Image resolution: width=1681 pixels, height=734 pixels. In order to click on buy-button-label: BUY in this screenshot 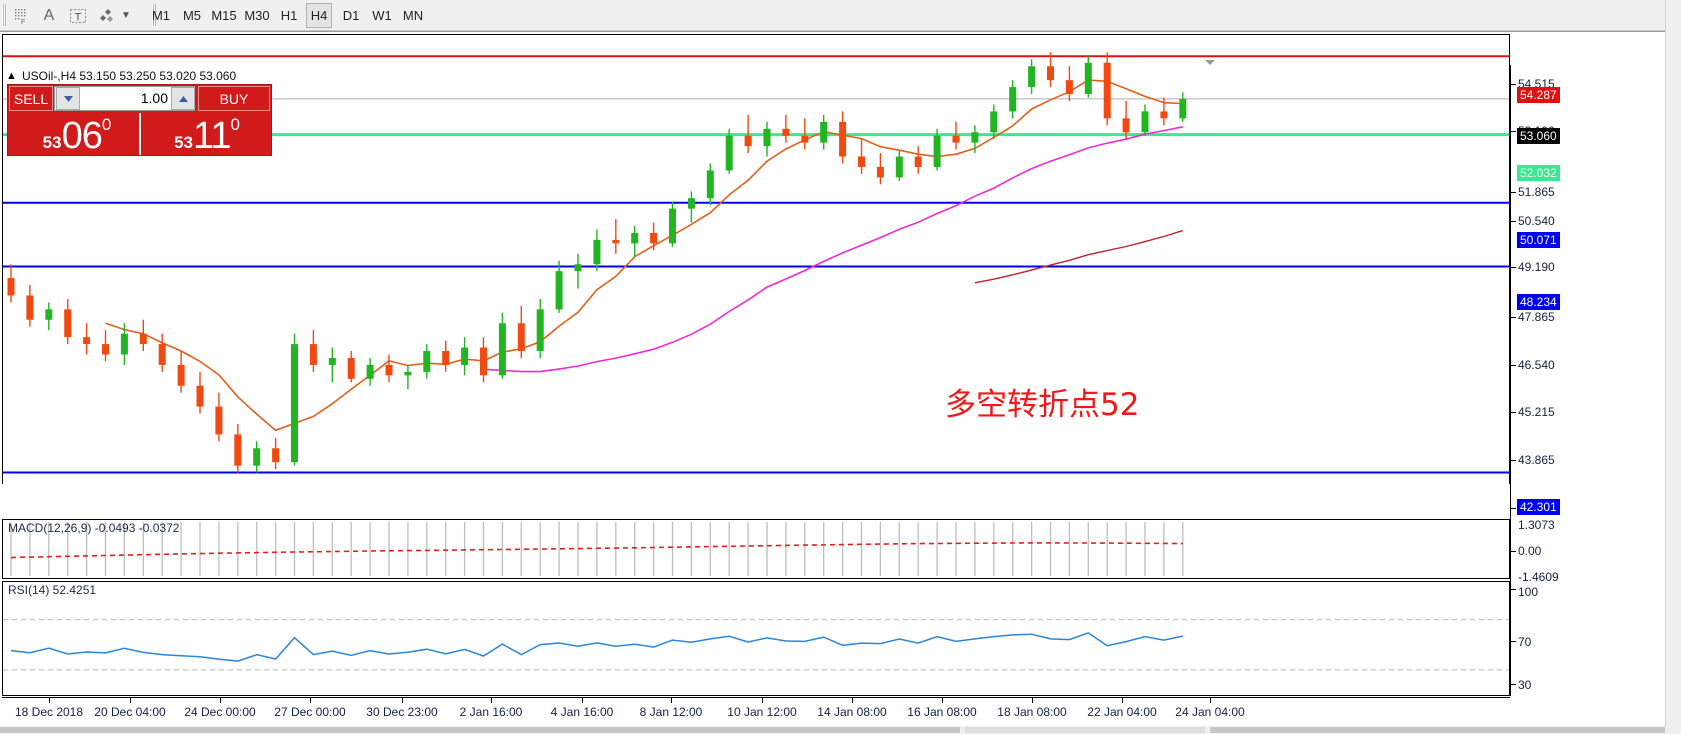, I will do `click(234, 98)`.